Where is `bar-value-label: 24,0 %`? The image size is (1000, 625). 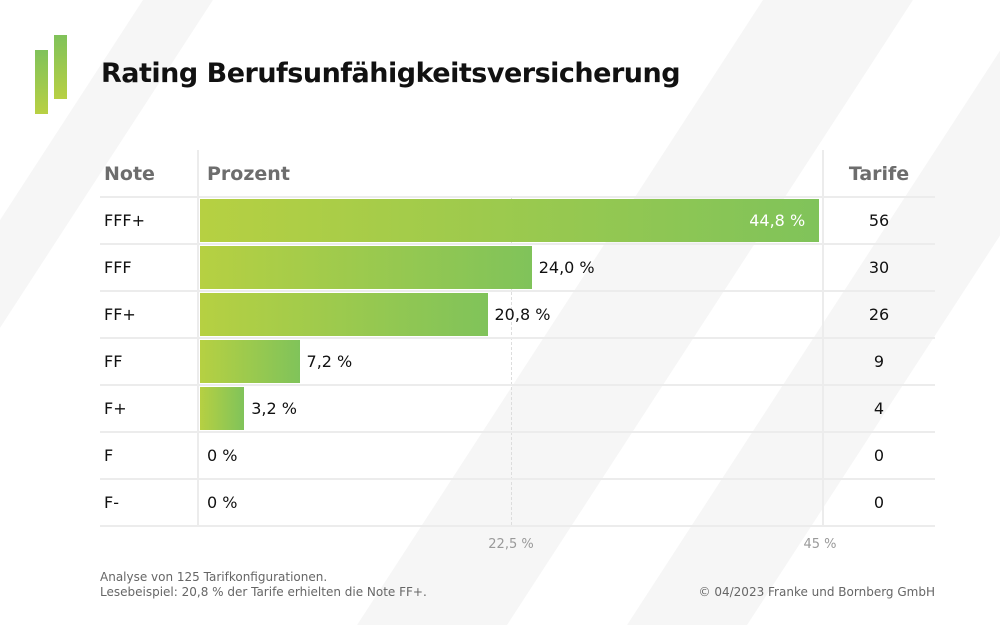
bar-value-label: 24,0 % is located at coordinates (566, 267).